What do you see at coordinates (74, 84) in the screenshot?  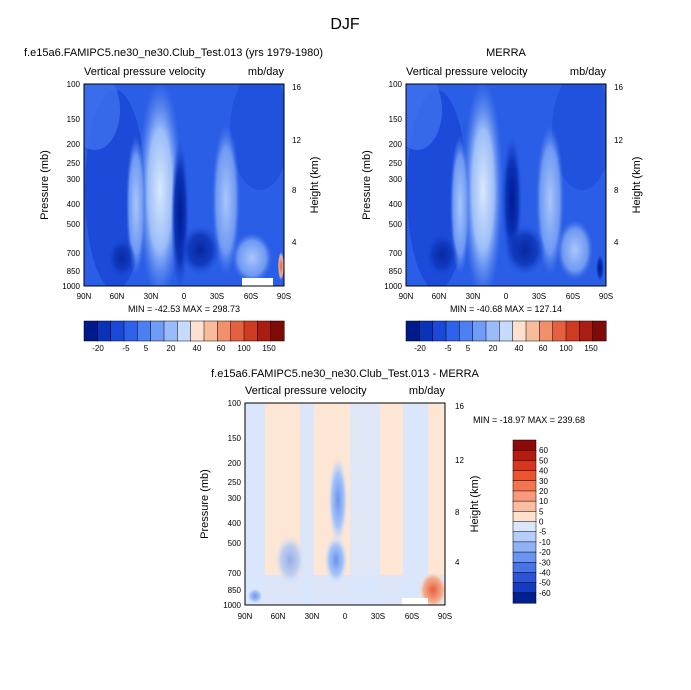 I see `y-tick-label: 100` at bounding box center [74, 84].